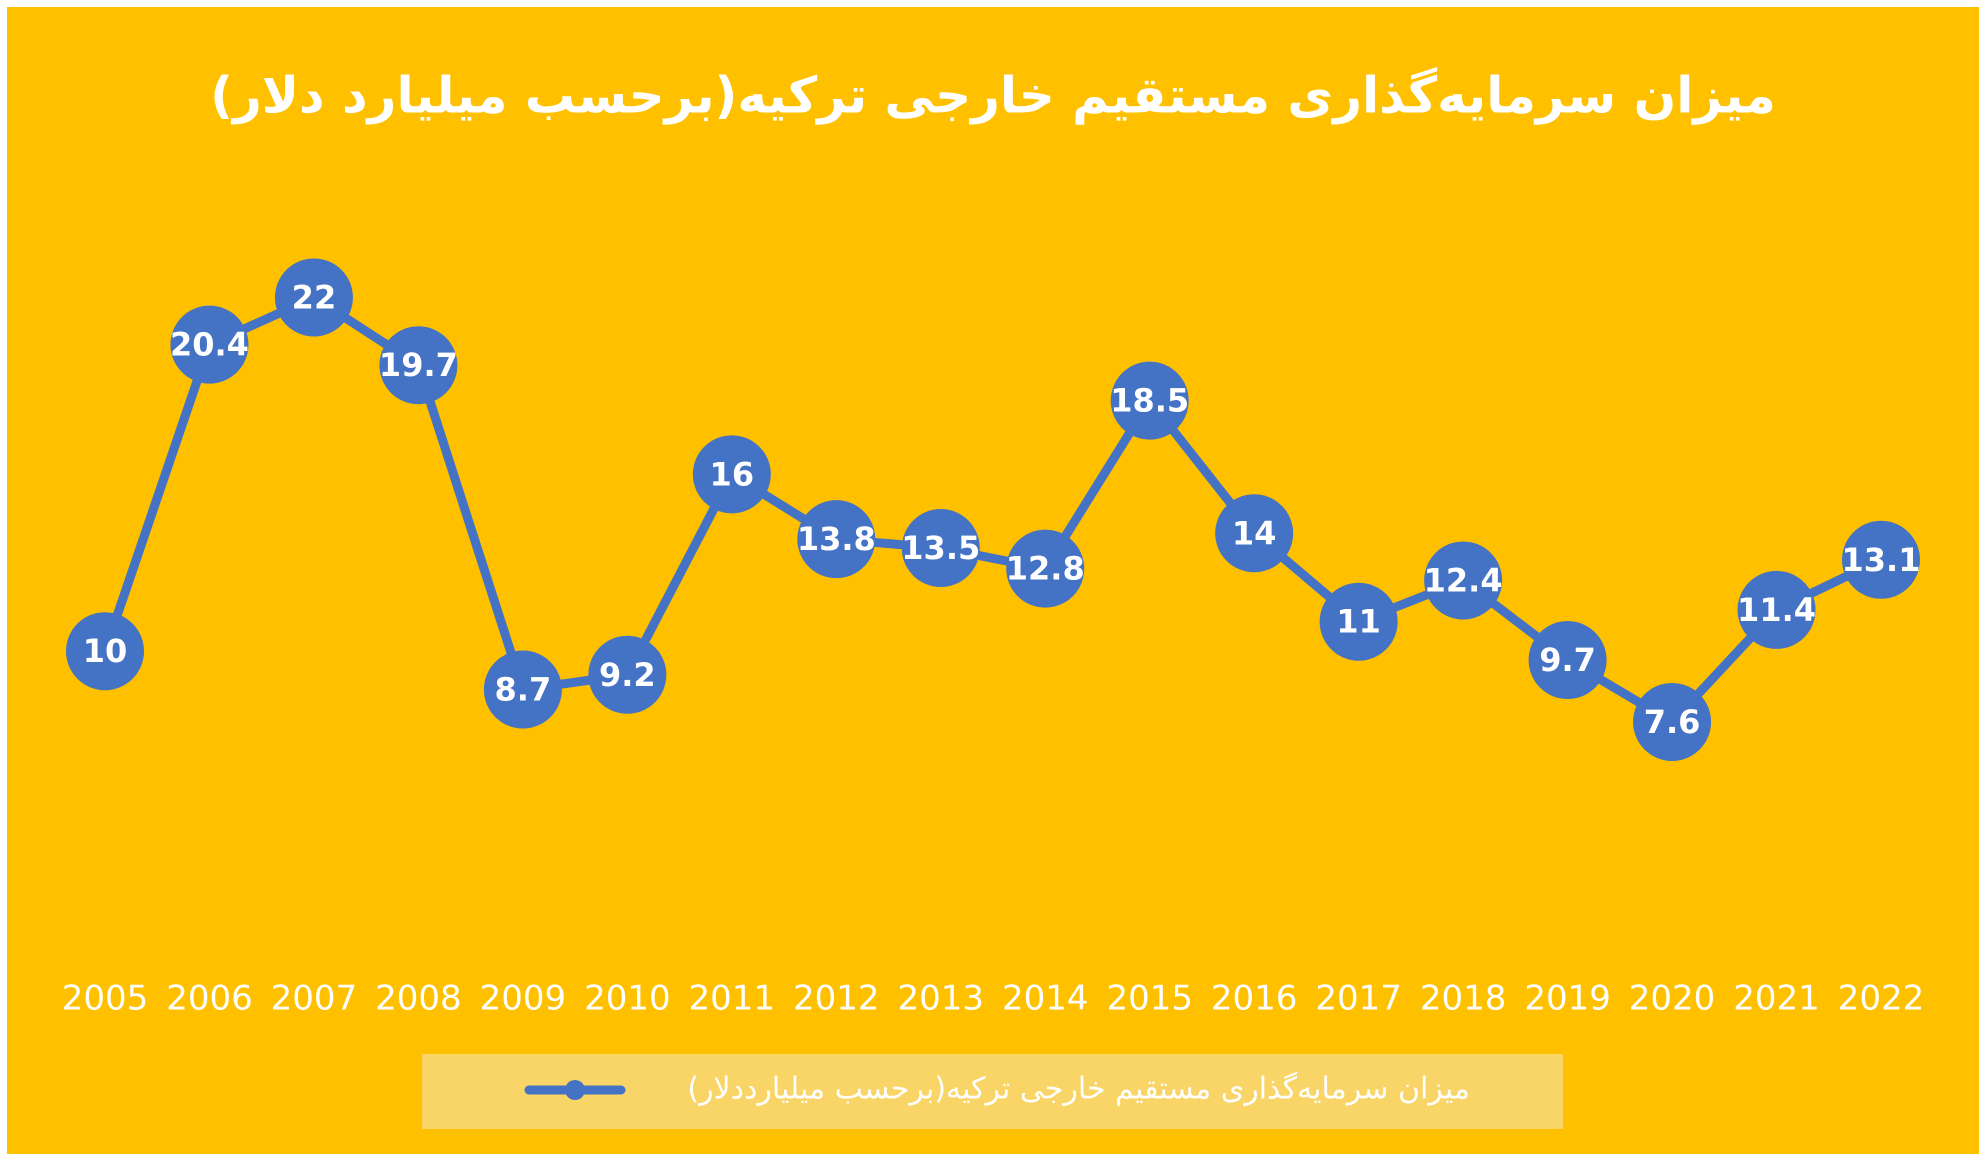 The width and height of the screenshot is (1986, 1161). I want to click on x-tick-label: 2016, so click(1254, 999).